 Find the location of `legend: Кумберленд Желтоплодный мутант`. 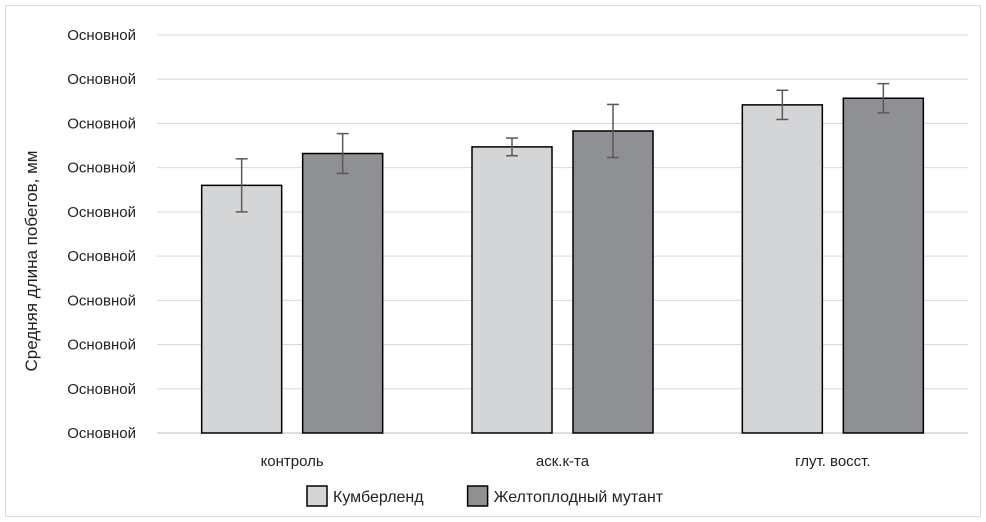

legend: Кумберленд Желтоплодный мутант is located at coordinates (485, 496).